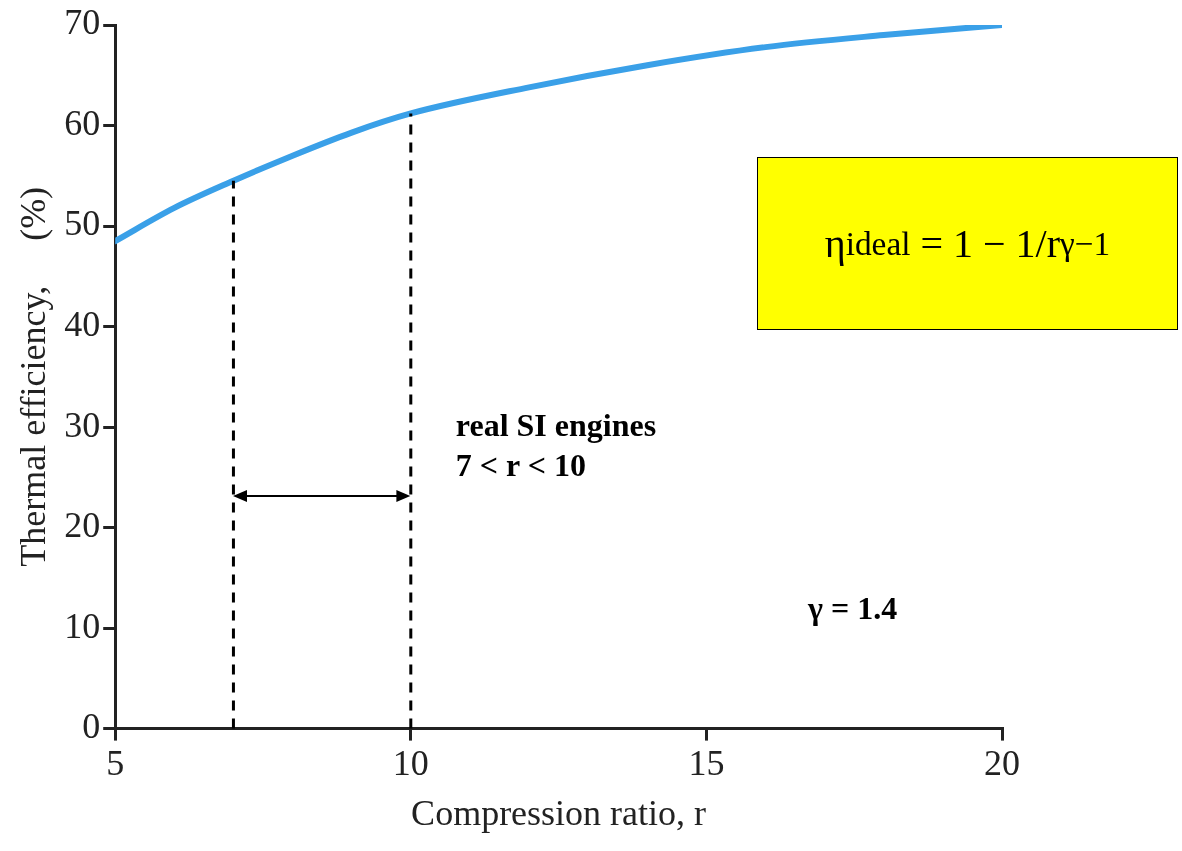 The width and height of the screenshot is (1182, 851). What do you see at coordinates (1002, 762) in the screenshot?
I see `x-tick-label: 20` at bounding box center [1002, 762].